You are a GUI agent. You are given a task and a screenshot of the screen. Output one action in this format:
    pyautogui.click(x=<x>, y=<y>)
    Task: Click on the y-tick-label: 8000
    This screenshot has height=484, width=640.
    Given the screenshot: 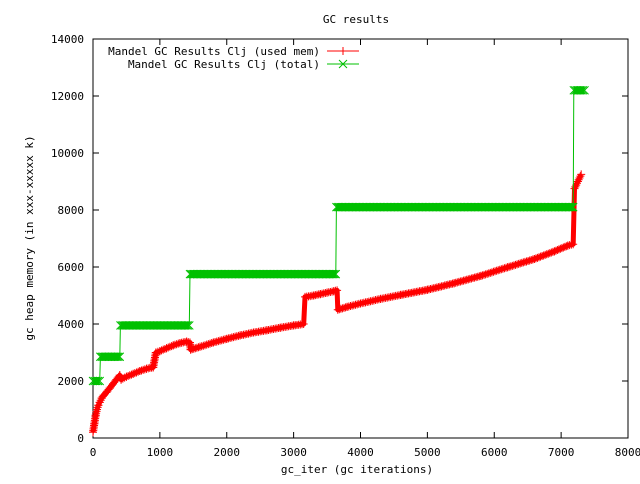 What is the action you would take?
    pyautogui.click(x=71, y=210)
    